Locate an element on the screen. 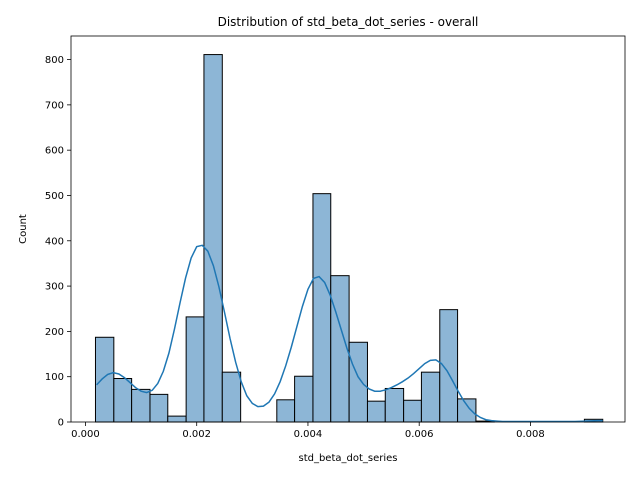 This screenshot has width=640, height=480. y-tick-label: 0 is located at coordinates (61, 423).